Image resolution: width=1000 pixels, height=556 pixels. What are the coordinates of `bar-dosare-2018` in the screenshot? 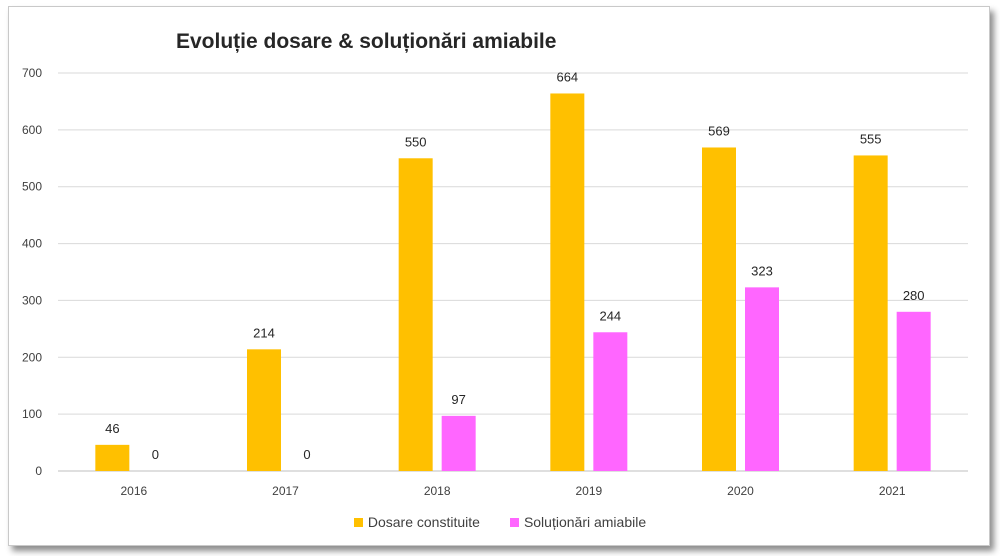 It's located at (415, 315).